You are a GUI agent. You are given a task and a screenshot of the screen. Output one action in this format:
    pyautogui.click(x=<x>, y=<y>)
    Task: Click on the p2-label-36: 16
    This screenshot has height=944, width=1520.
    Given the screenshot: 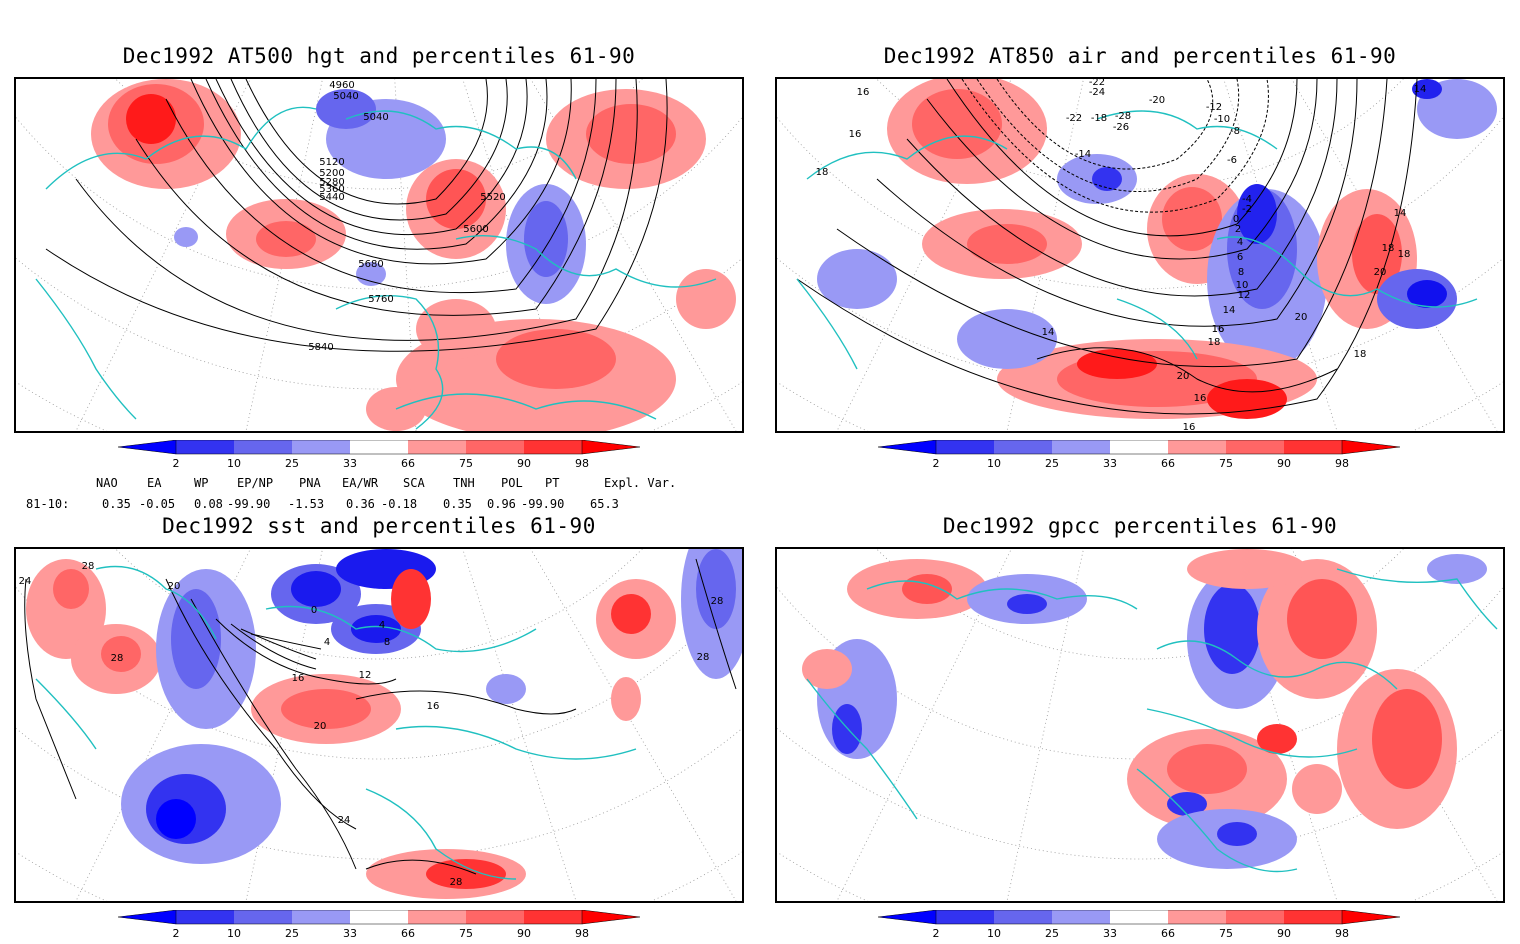 What is the action you would take?
    pyautogui.click(x=1218, y=329)
    